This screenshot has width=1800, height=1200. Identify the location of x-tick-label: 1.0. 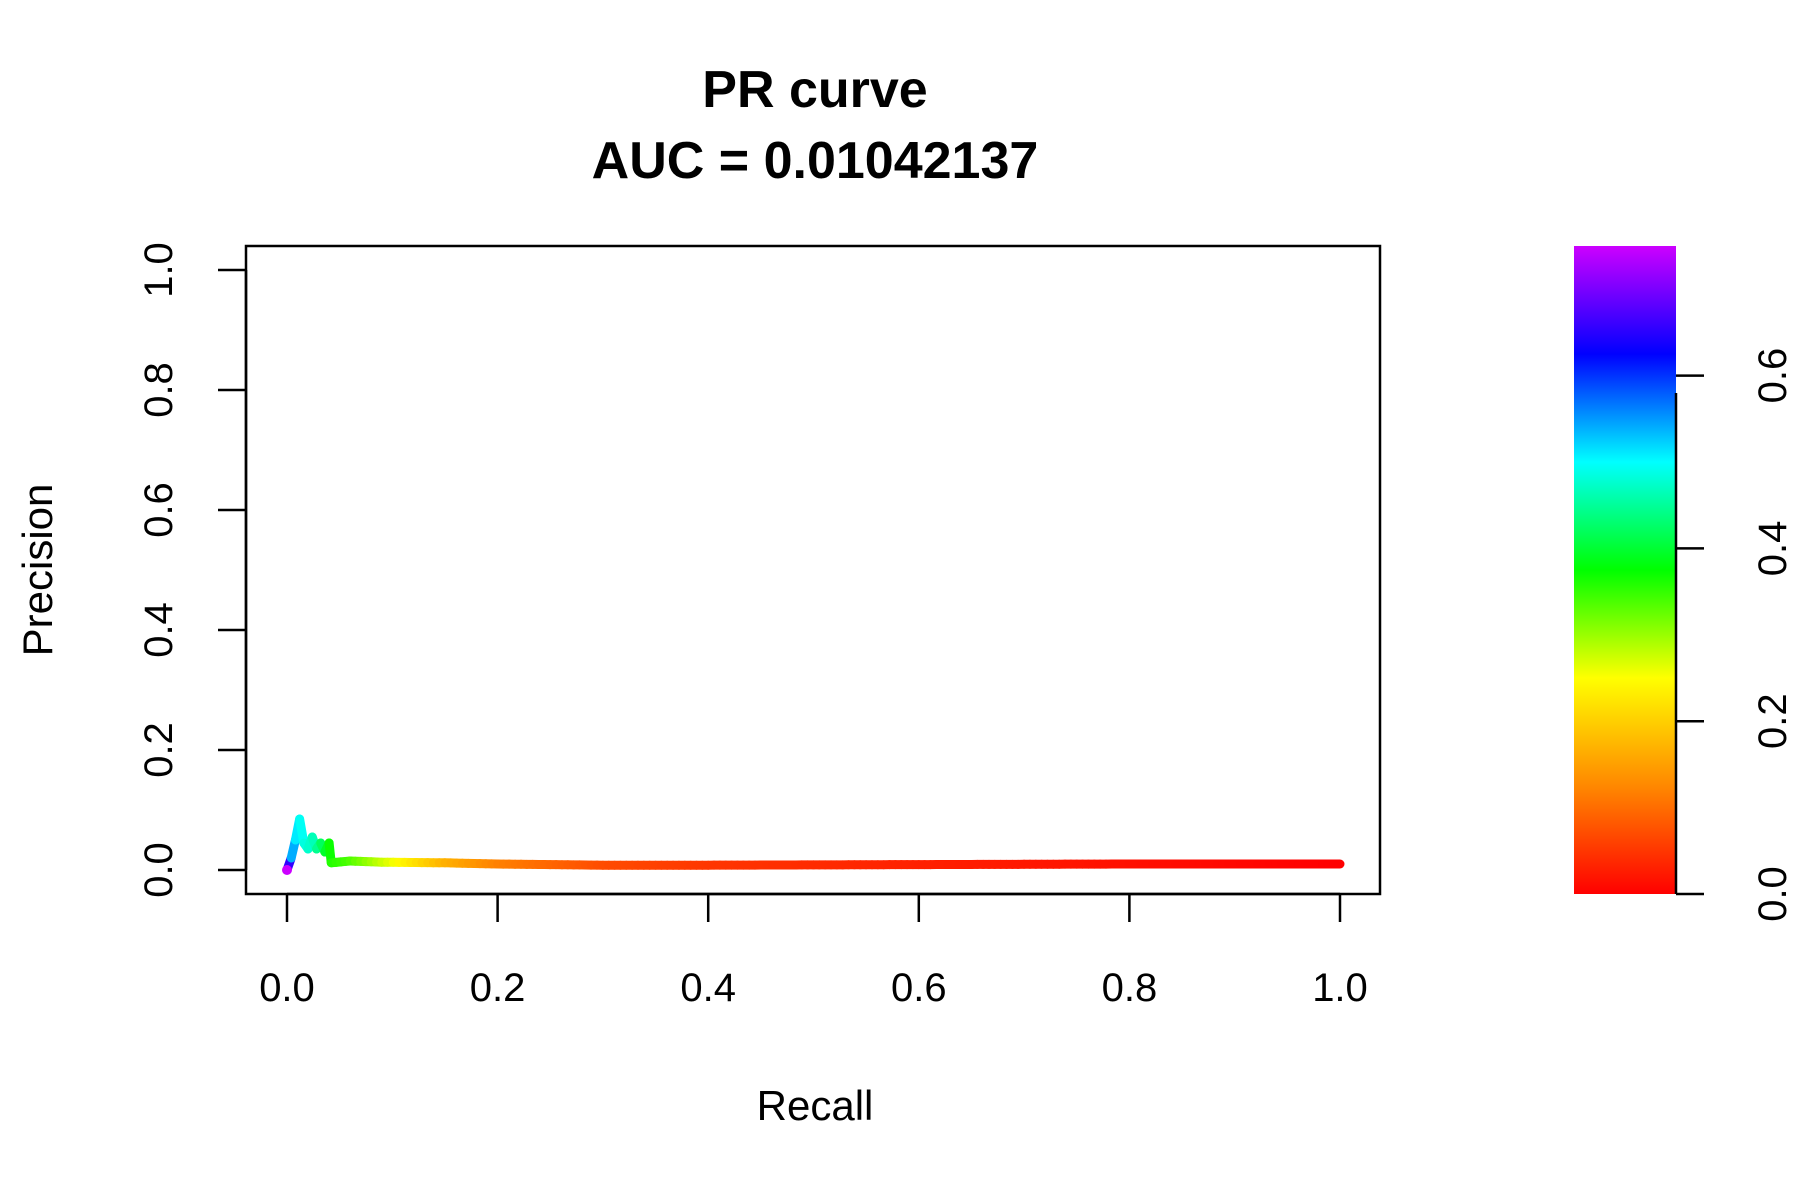
(1340, 988).